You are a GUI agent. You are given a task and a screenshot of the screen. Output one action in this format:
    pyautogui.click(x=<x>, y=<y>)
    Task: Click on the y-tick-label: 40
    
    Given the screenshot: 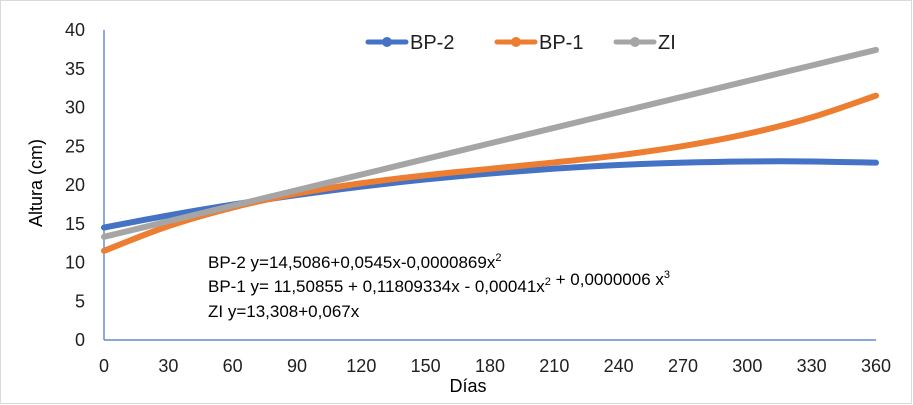 What is the action you would take?
    pyautogui.click(x=75, y=30)
    